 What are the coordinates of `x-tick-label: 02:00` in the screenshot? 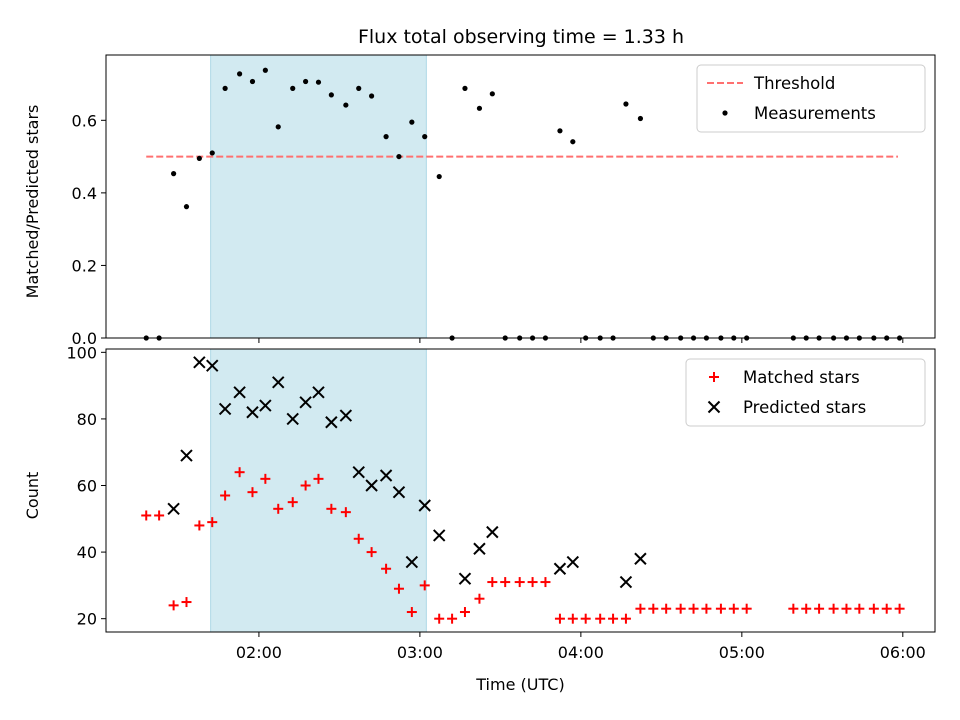 It's located at (259, 652).